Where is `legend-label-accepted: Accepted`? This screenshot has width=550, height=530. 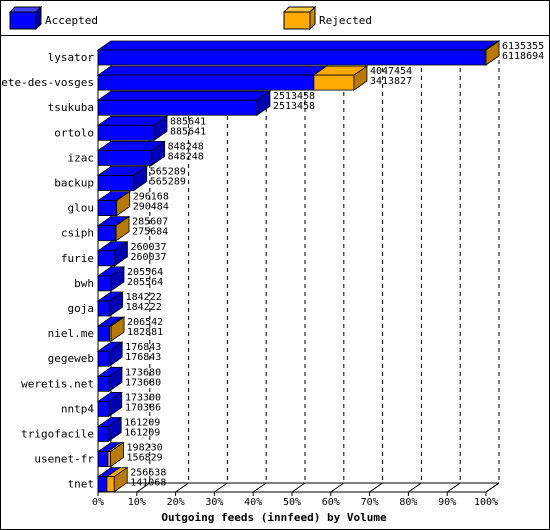
legend-label-accepted: Accepted is located at coordinates (71, 20).